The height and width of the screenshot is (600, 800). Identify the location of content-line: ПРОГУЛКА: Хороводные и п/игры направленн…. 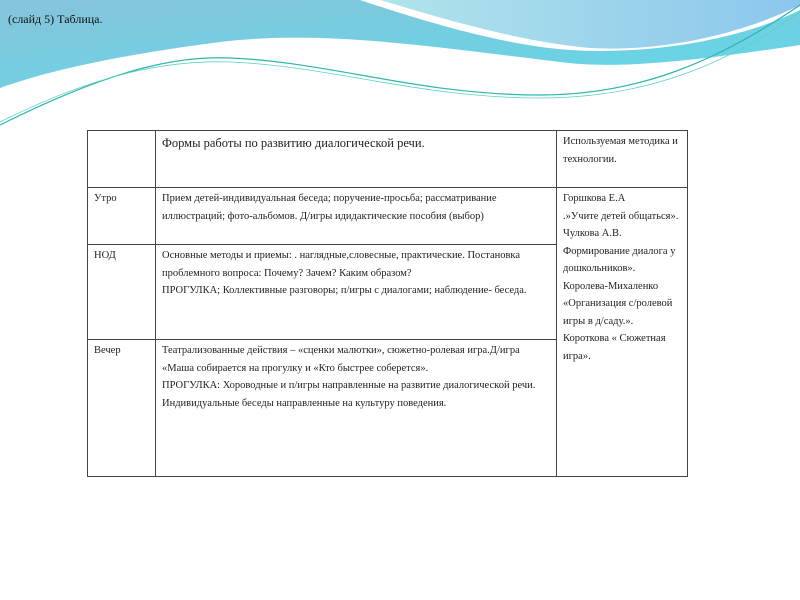
(349, 385).